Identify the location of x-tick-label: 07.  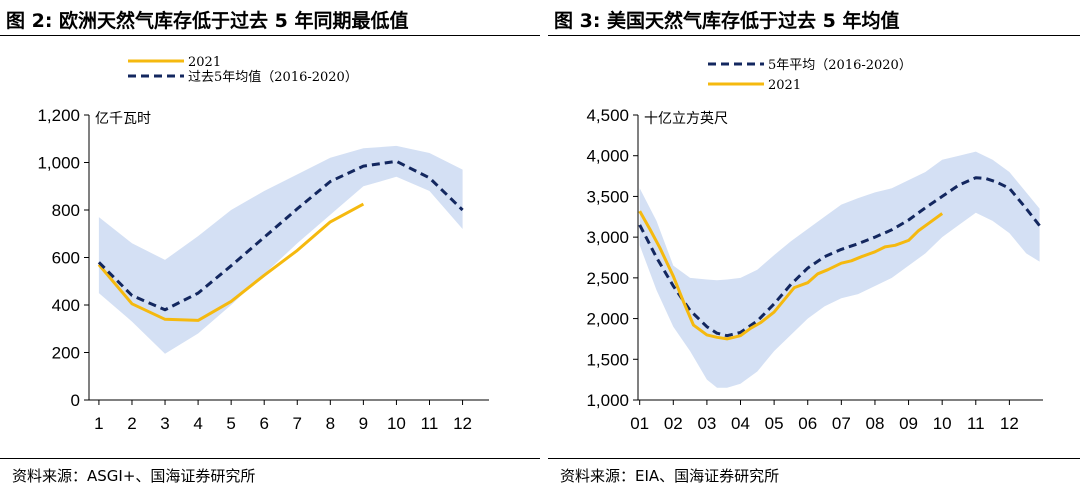
(841, 423).